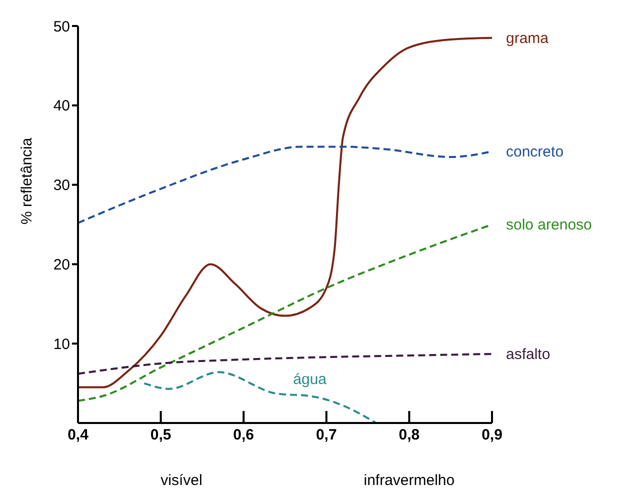  Describe the element at coordinates (161, 435) in the screenshot. I see `x-tick-label: 0,5` at that location.